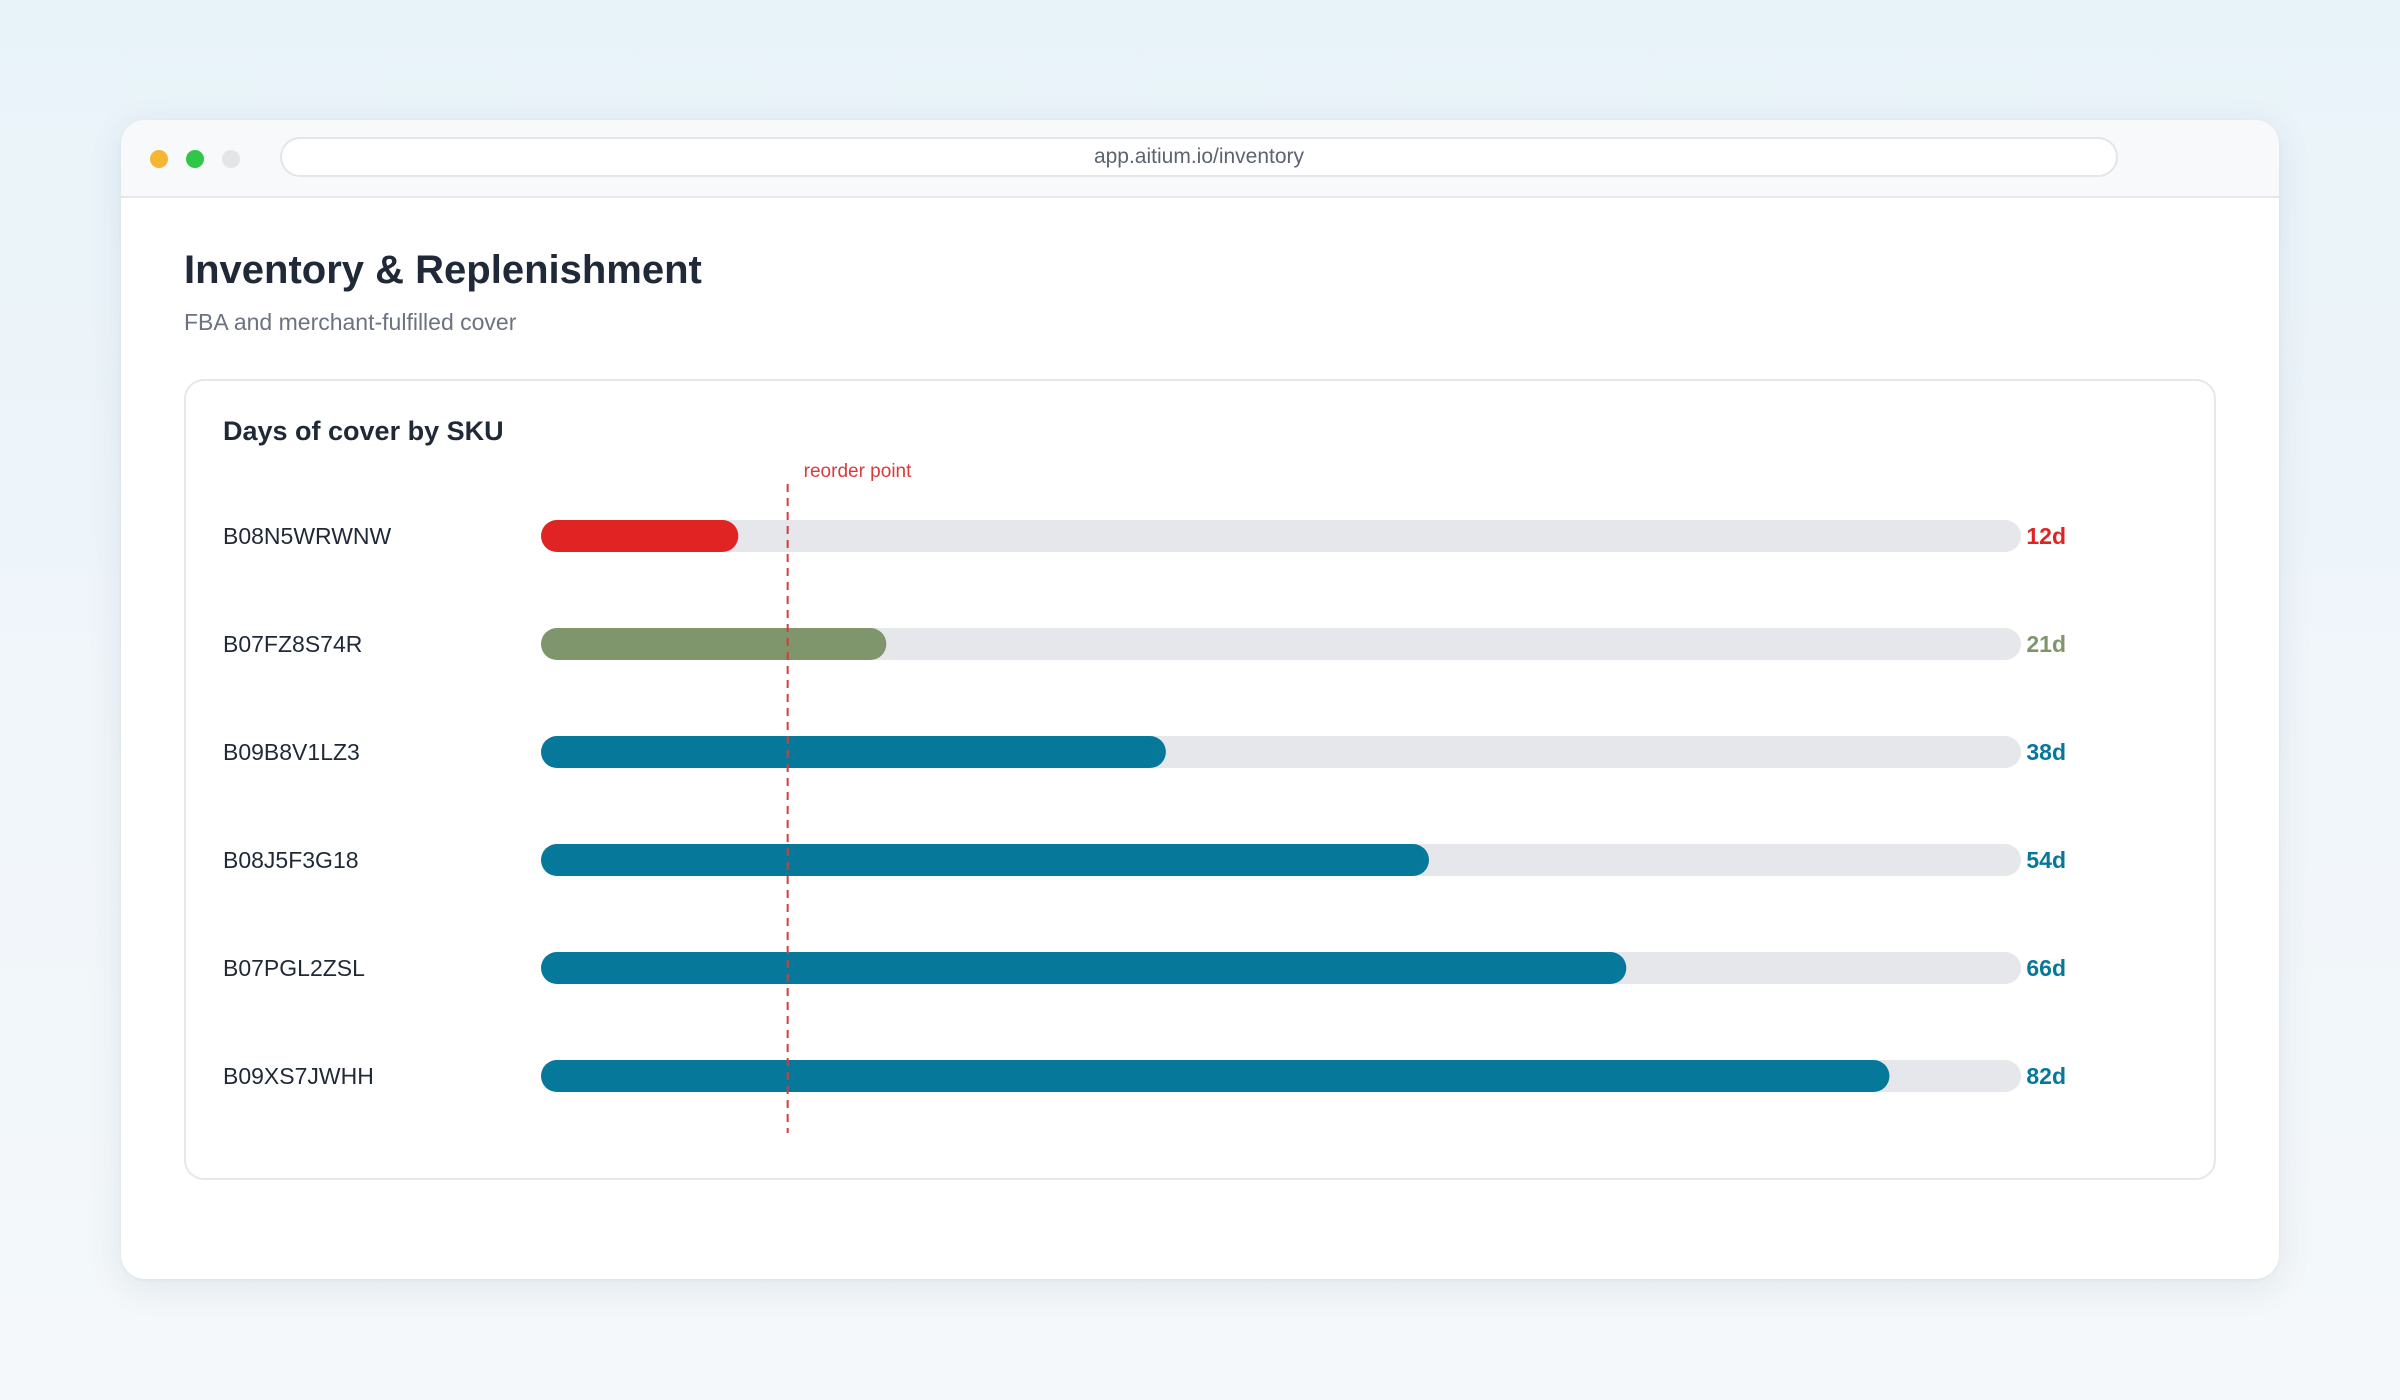 This screenshot has width=2400, height=1400. I want to click on address-bar-url: app.aitium.io/inventory, so click(1199, 156).